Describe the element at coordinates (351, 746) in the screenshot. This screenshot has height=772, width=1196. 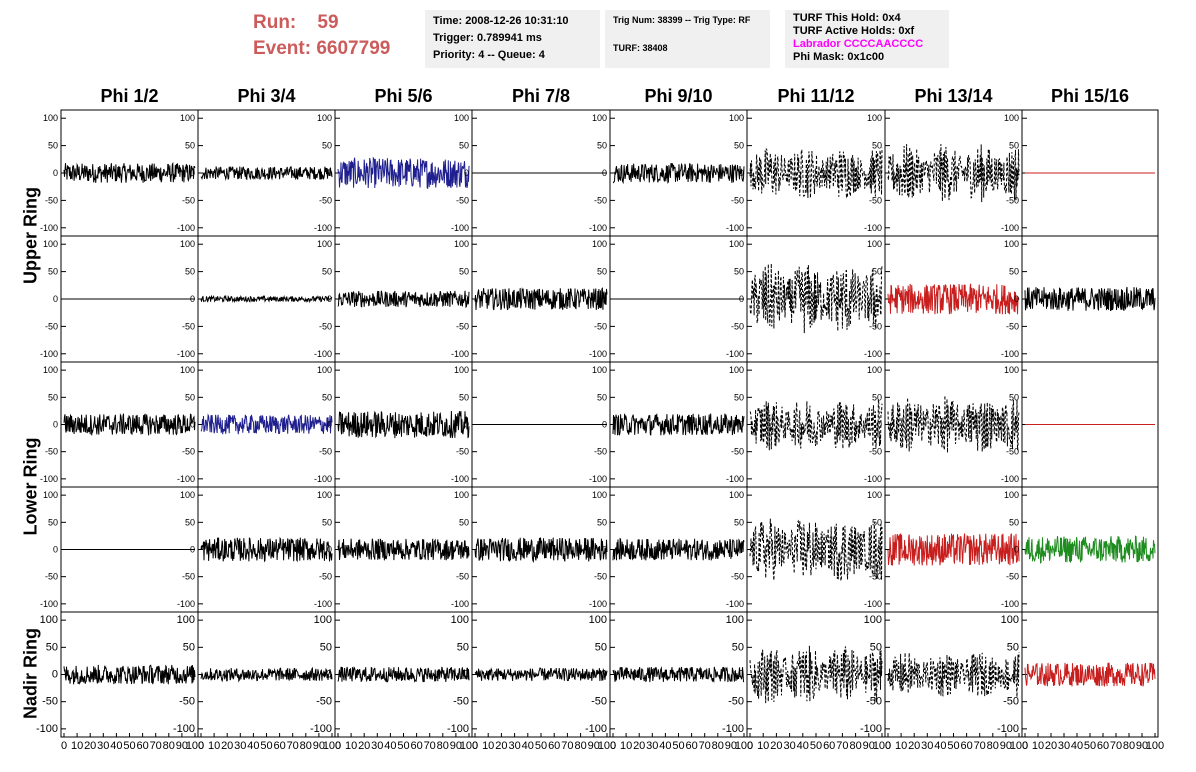
I see `x-tick-label: 10` at that location.